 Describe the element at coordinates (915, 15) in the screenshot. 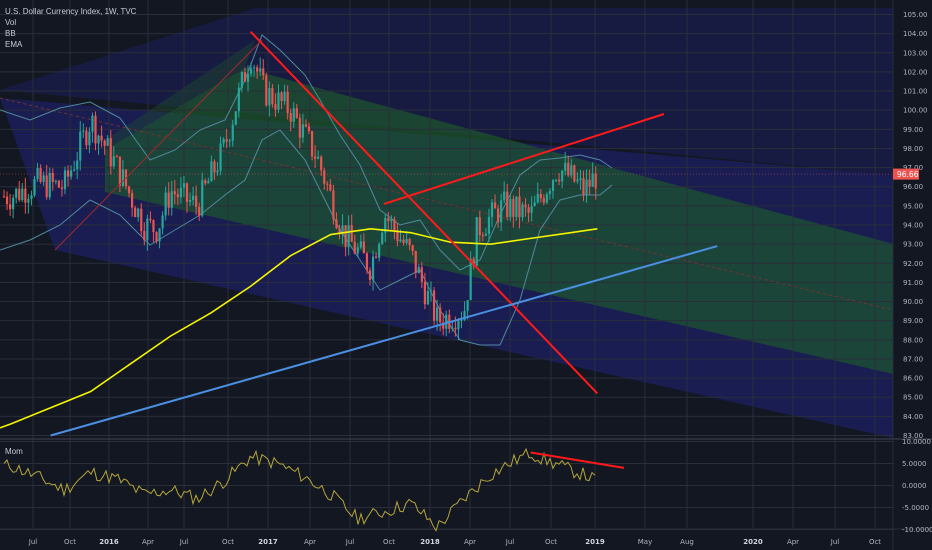

I see `price-tick-label: 105.00` at that location.